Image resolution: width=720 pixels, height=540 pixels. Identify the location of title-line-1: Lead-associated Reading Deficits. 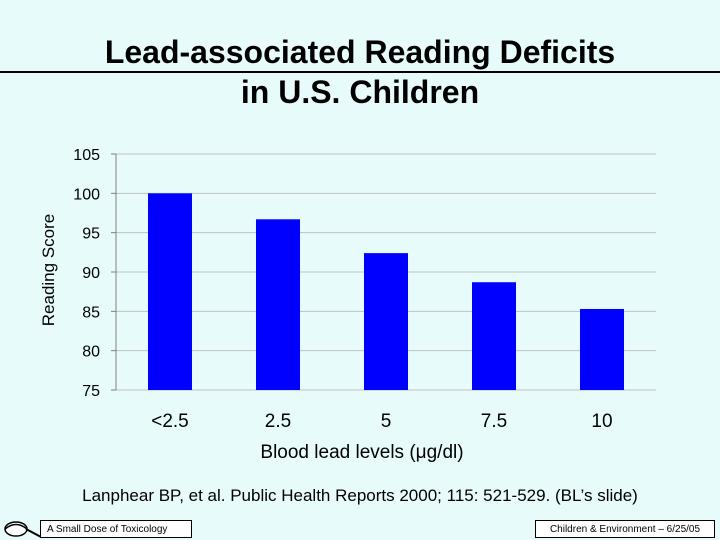
(360, 52).